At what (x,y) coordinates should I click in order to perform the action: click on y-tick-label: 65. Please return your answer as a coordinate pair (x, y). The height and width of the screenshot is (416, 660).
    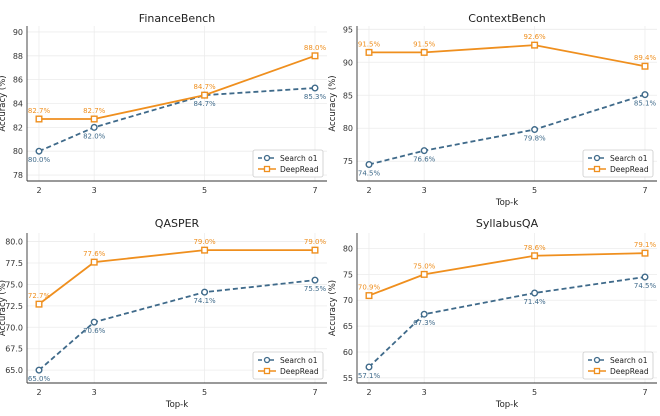
    Looking at the image, I should click on (348, 326).